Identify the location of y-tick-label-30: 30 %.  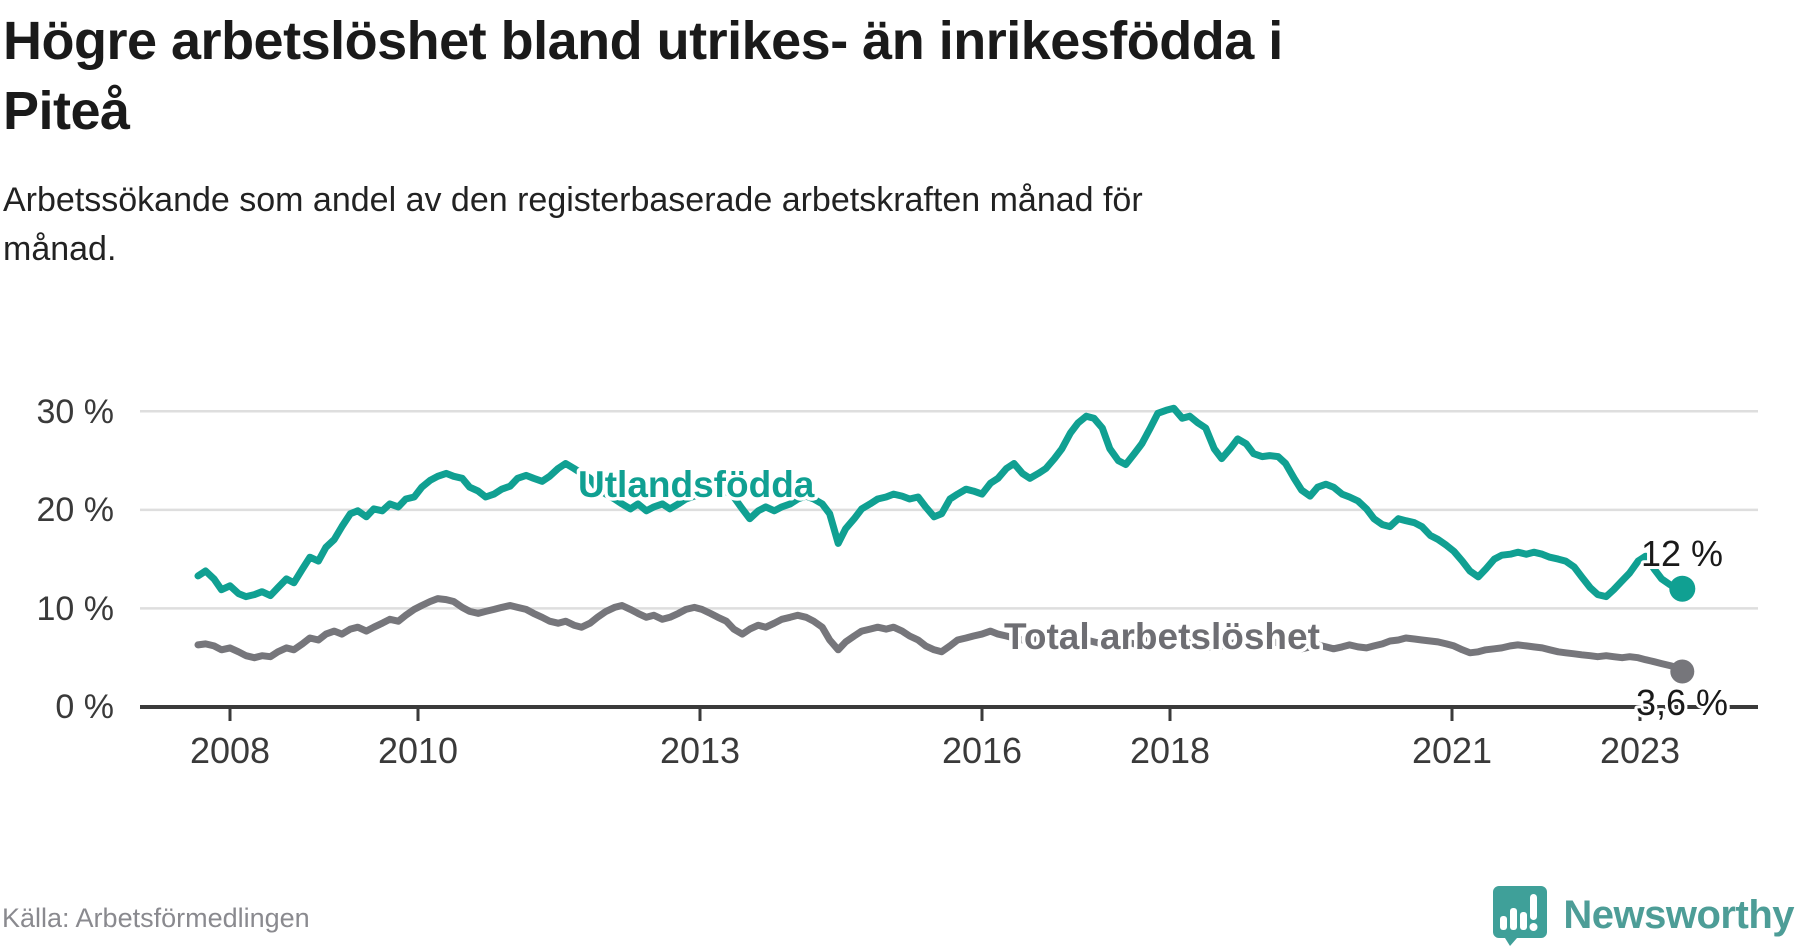
(76, 412).